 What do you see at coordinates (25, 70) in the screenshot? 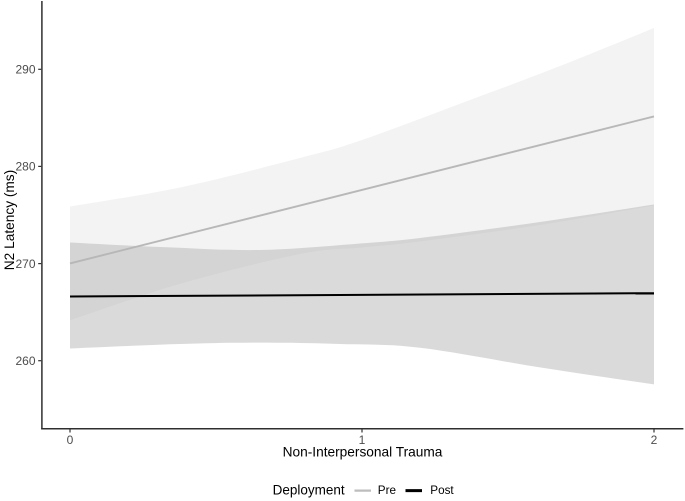
I see `svg-text: 290` at bounding box center [25, 70].